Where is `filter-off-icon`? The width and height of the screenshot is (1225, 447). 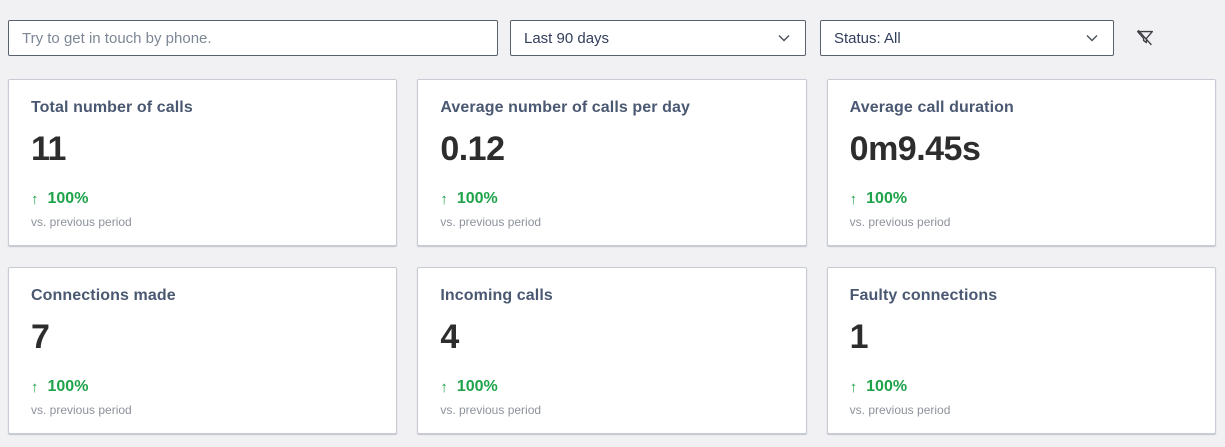 filter-off-icon is located at coordinates (1145, 38).